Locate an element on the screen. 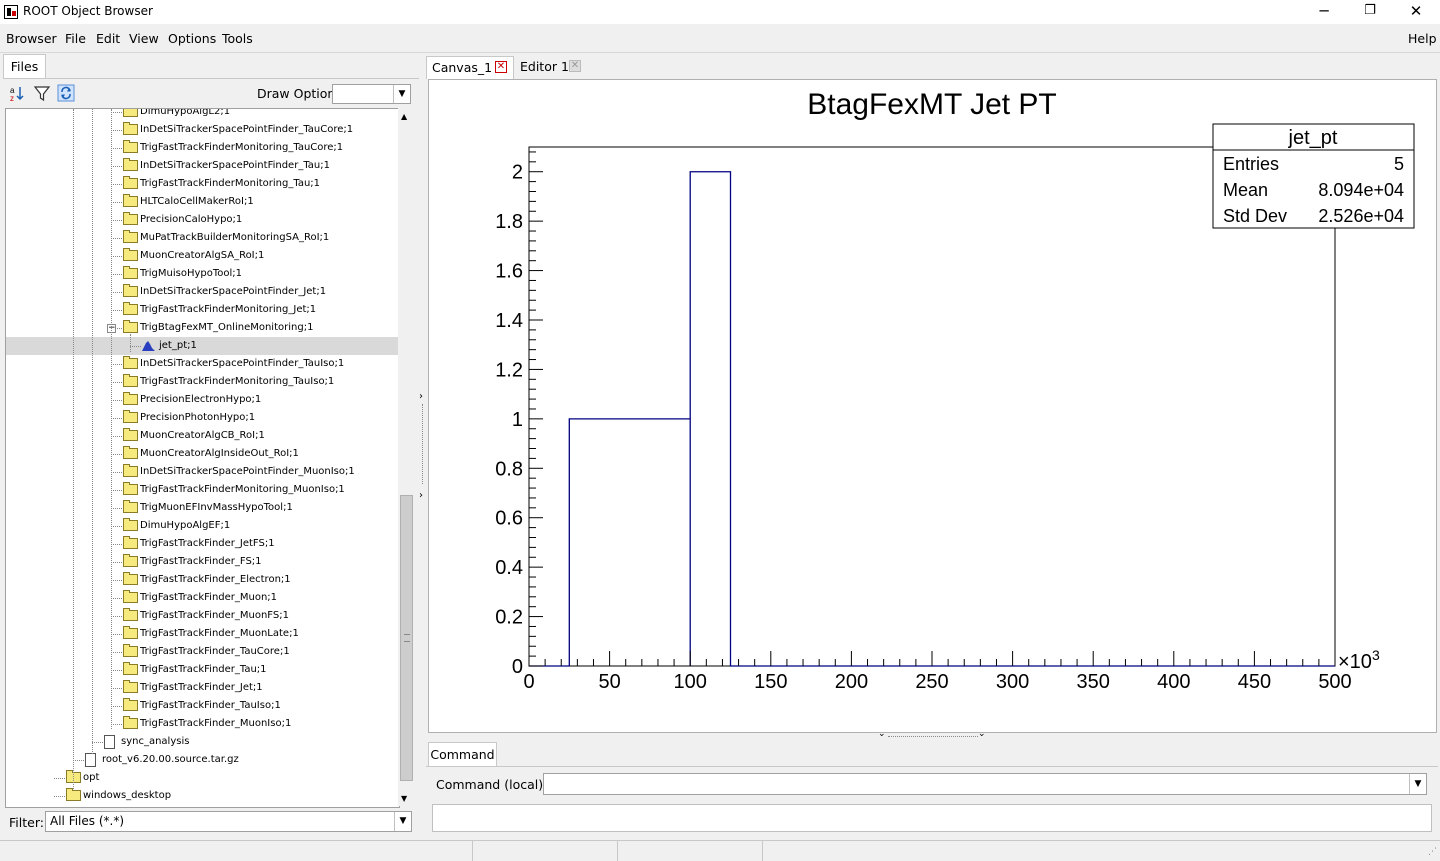 The image size is (1440, 861). tree-item: TrigFastTrackFinder_MuonFS;1 is located at coordinates (202, 616).